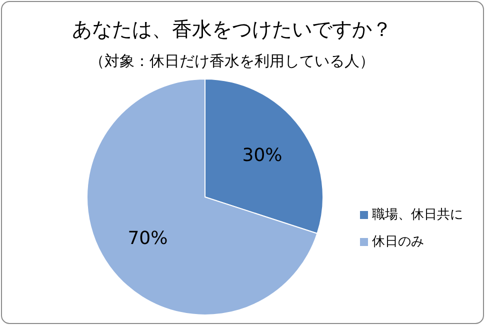  Describe the element at coordinates (232, 29) in the screenshot. I see `chart-title: あなたは、香水をつけたいですか？` at that location.